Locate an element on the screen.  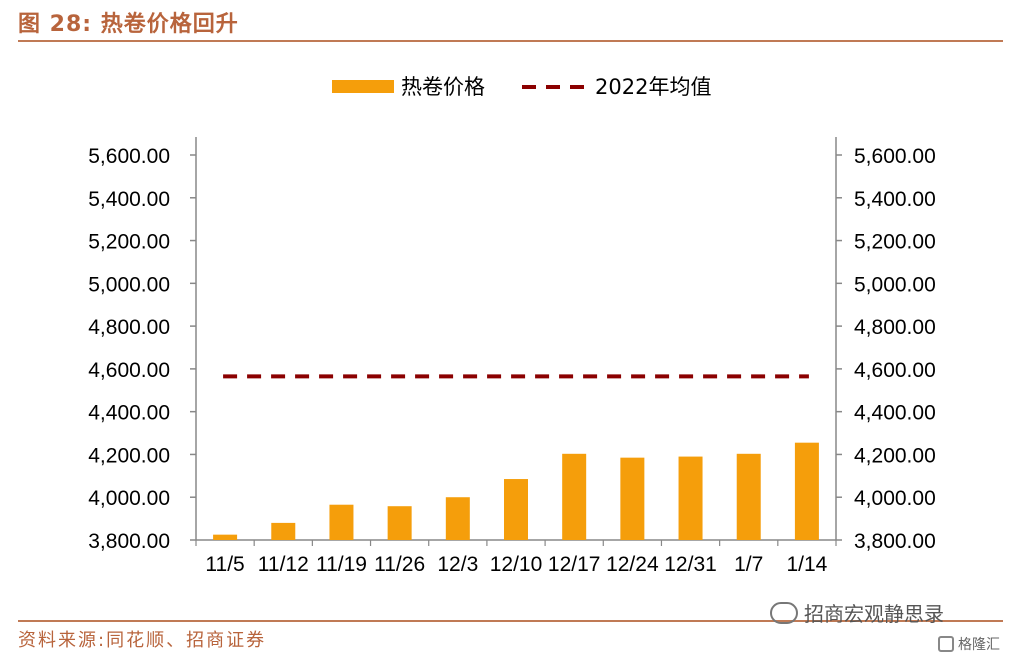
y-tick-label-left: 4,600.00 is located at coordinates (129, 370).